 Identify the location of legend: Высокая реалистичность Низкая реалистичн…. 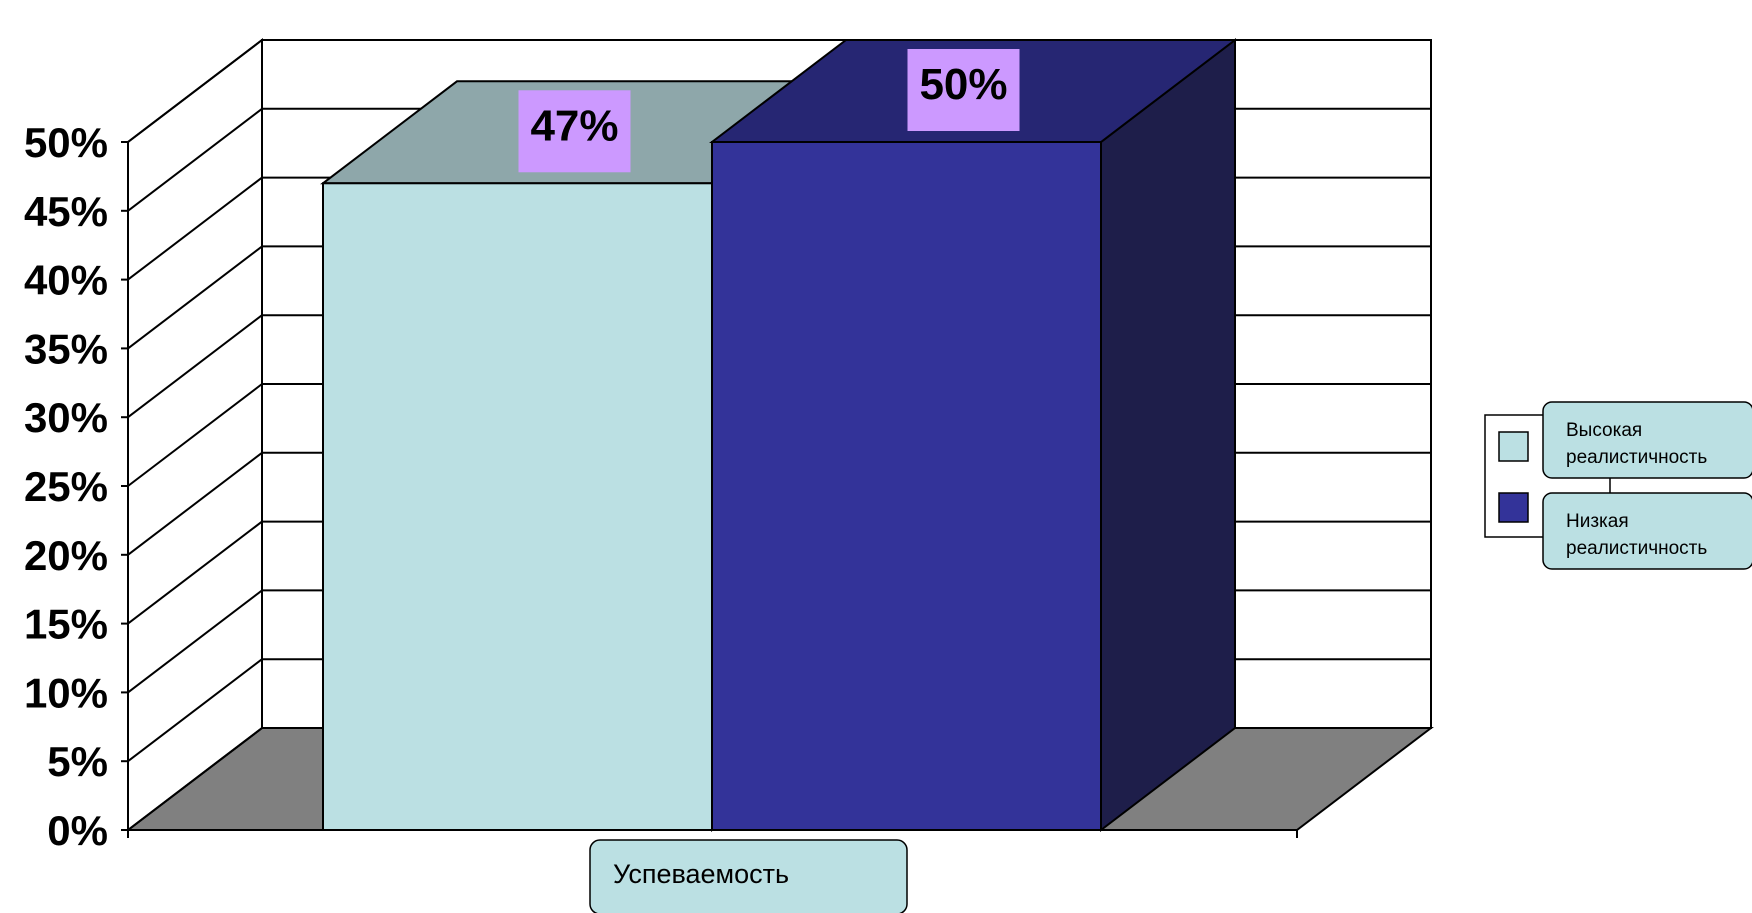
(1618, 485).